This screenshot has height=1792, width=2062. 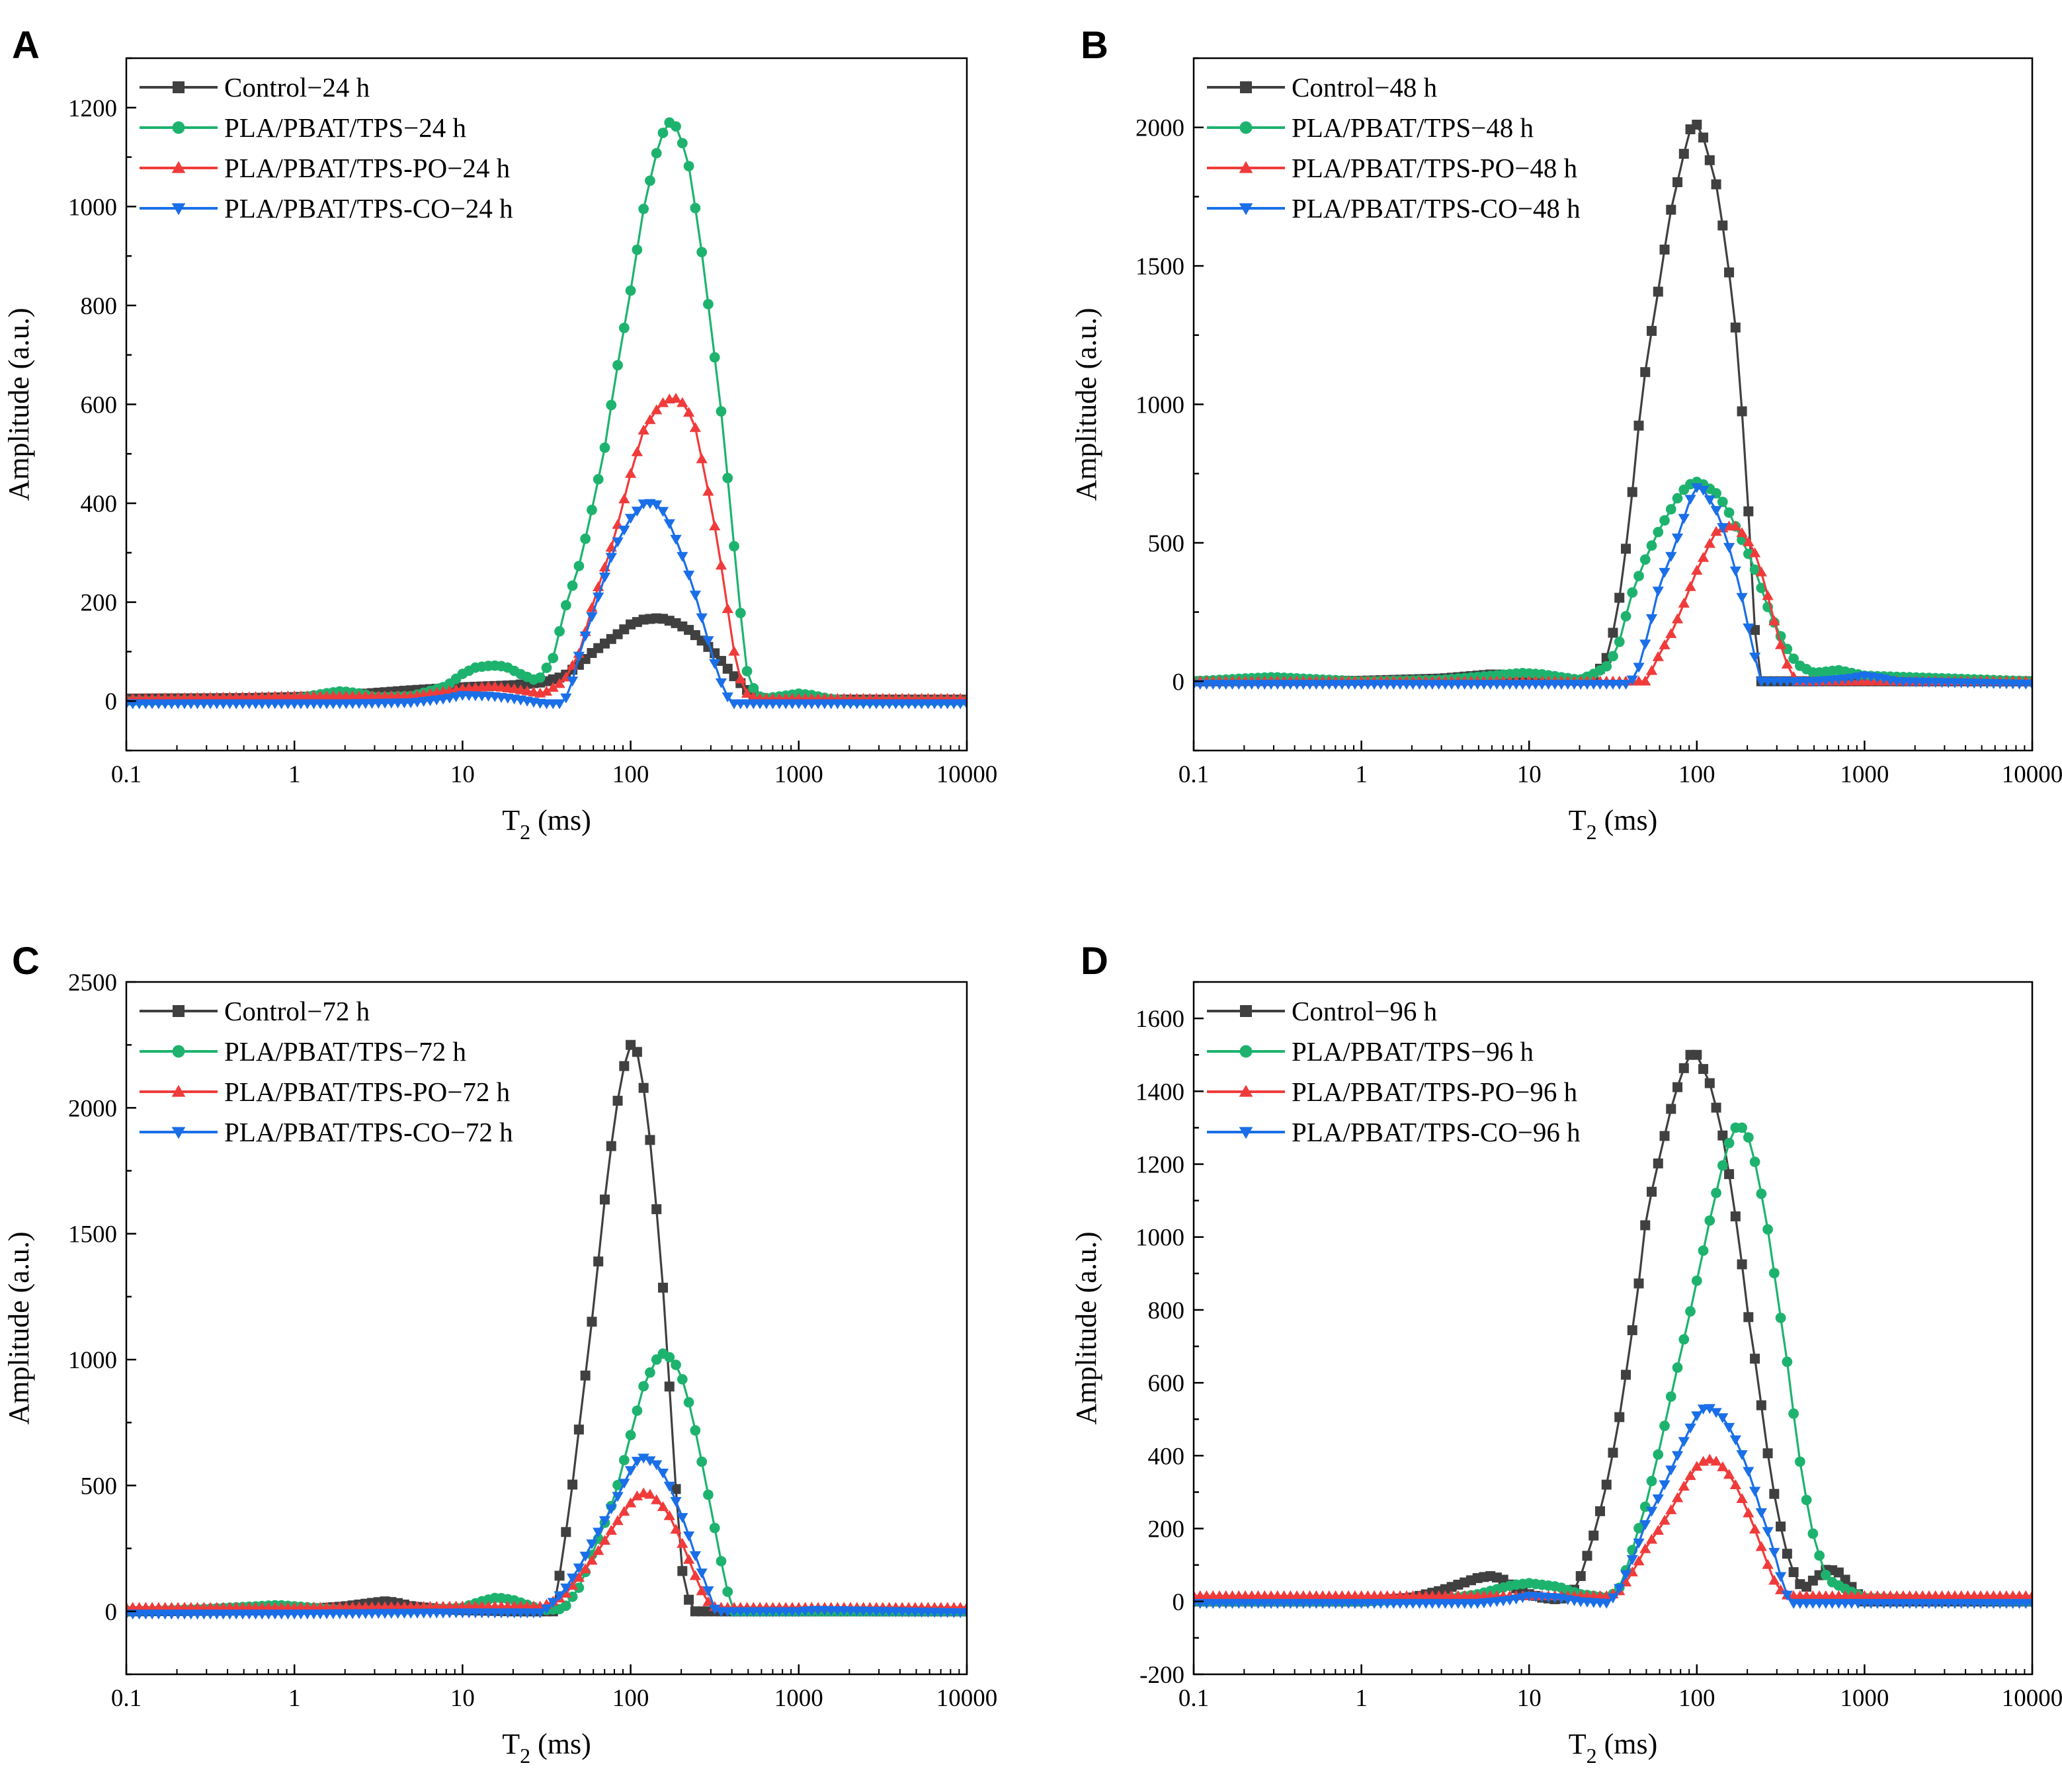 What do you see at coordinates (297, 87) in the screenshot?
I see `legend-label: Control−24 h` at bounding box center [297, 87].